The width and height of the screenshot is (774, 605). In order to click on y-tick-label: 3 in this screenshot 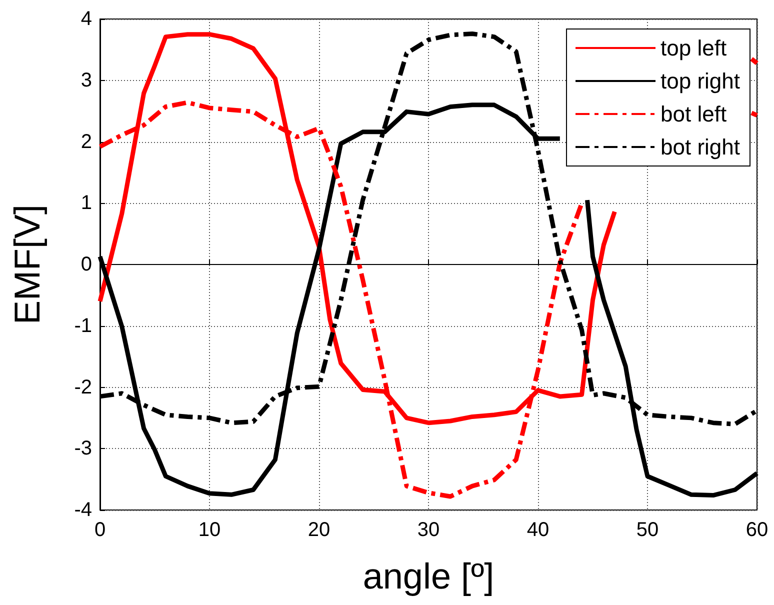, I will do `click(86, 80)`.